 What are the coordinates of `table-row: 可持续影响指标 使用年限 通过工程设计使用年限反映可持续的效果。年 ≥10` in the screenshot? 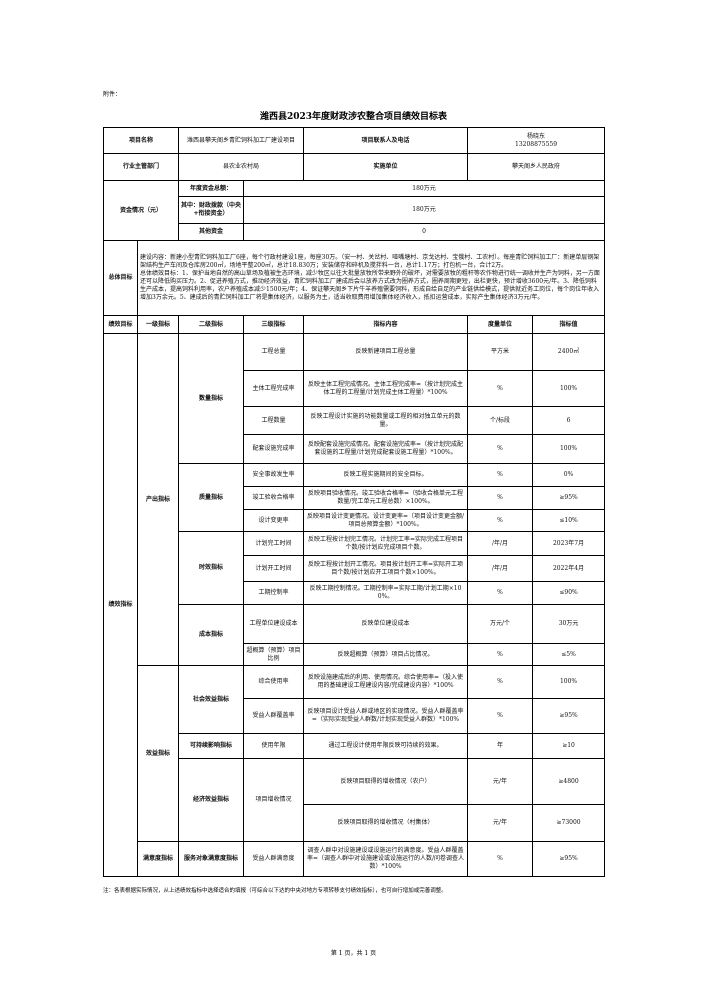 It's located at (355, 746).